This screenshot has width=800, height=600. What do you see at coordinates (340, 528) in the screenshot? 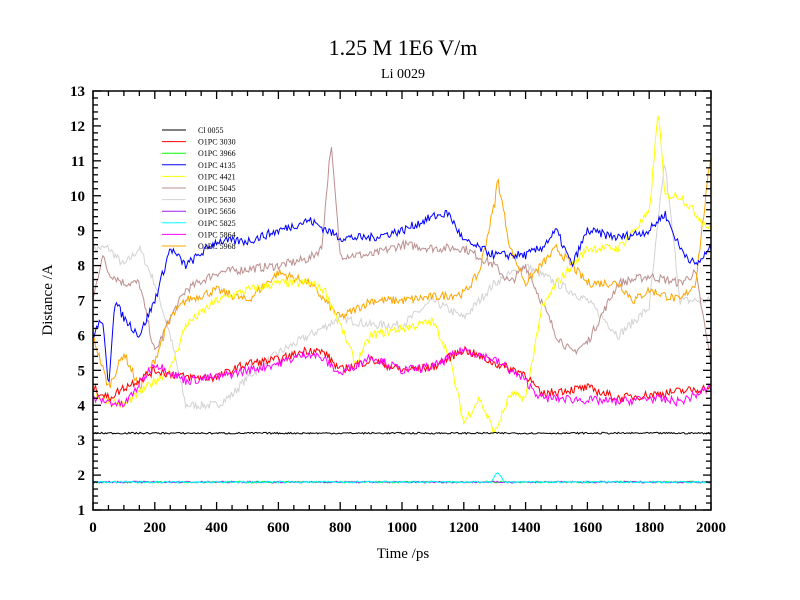
I see `x-tick-label: 800` at bounding box center [340, 528].